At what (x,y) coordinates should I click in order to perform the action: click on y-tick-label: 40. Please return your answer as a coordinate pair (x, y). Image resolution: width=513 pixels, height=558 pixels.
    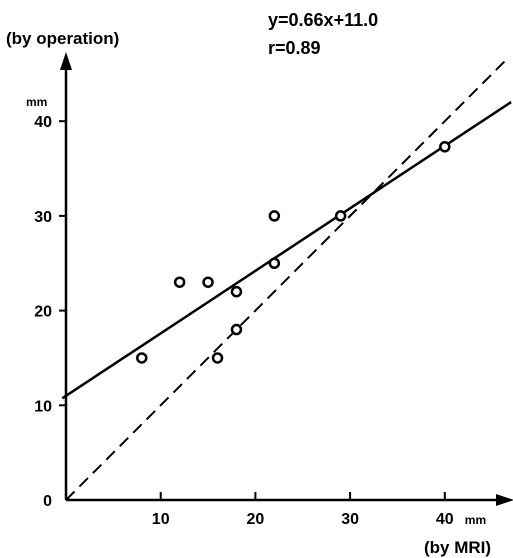
    Looking at the image, I should click on (43, 122).